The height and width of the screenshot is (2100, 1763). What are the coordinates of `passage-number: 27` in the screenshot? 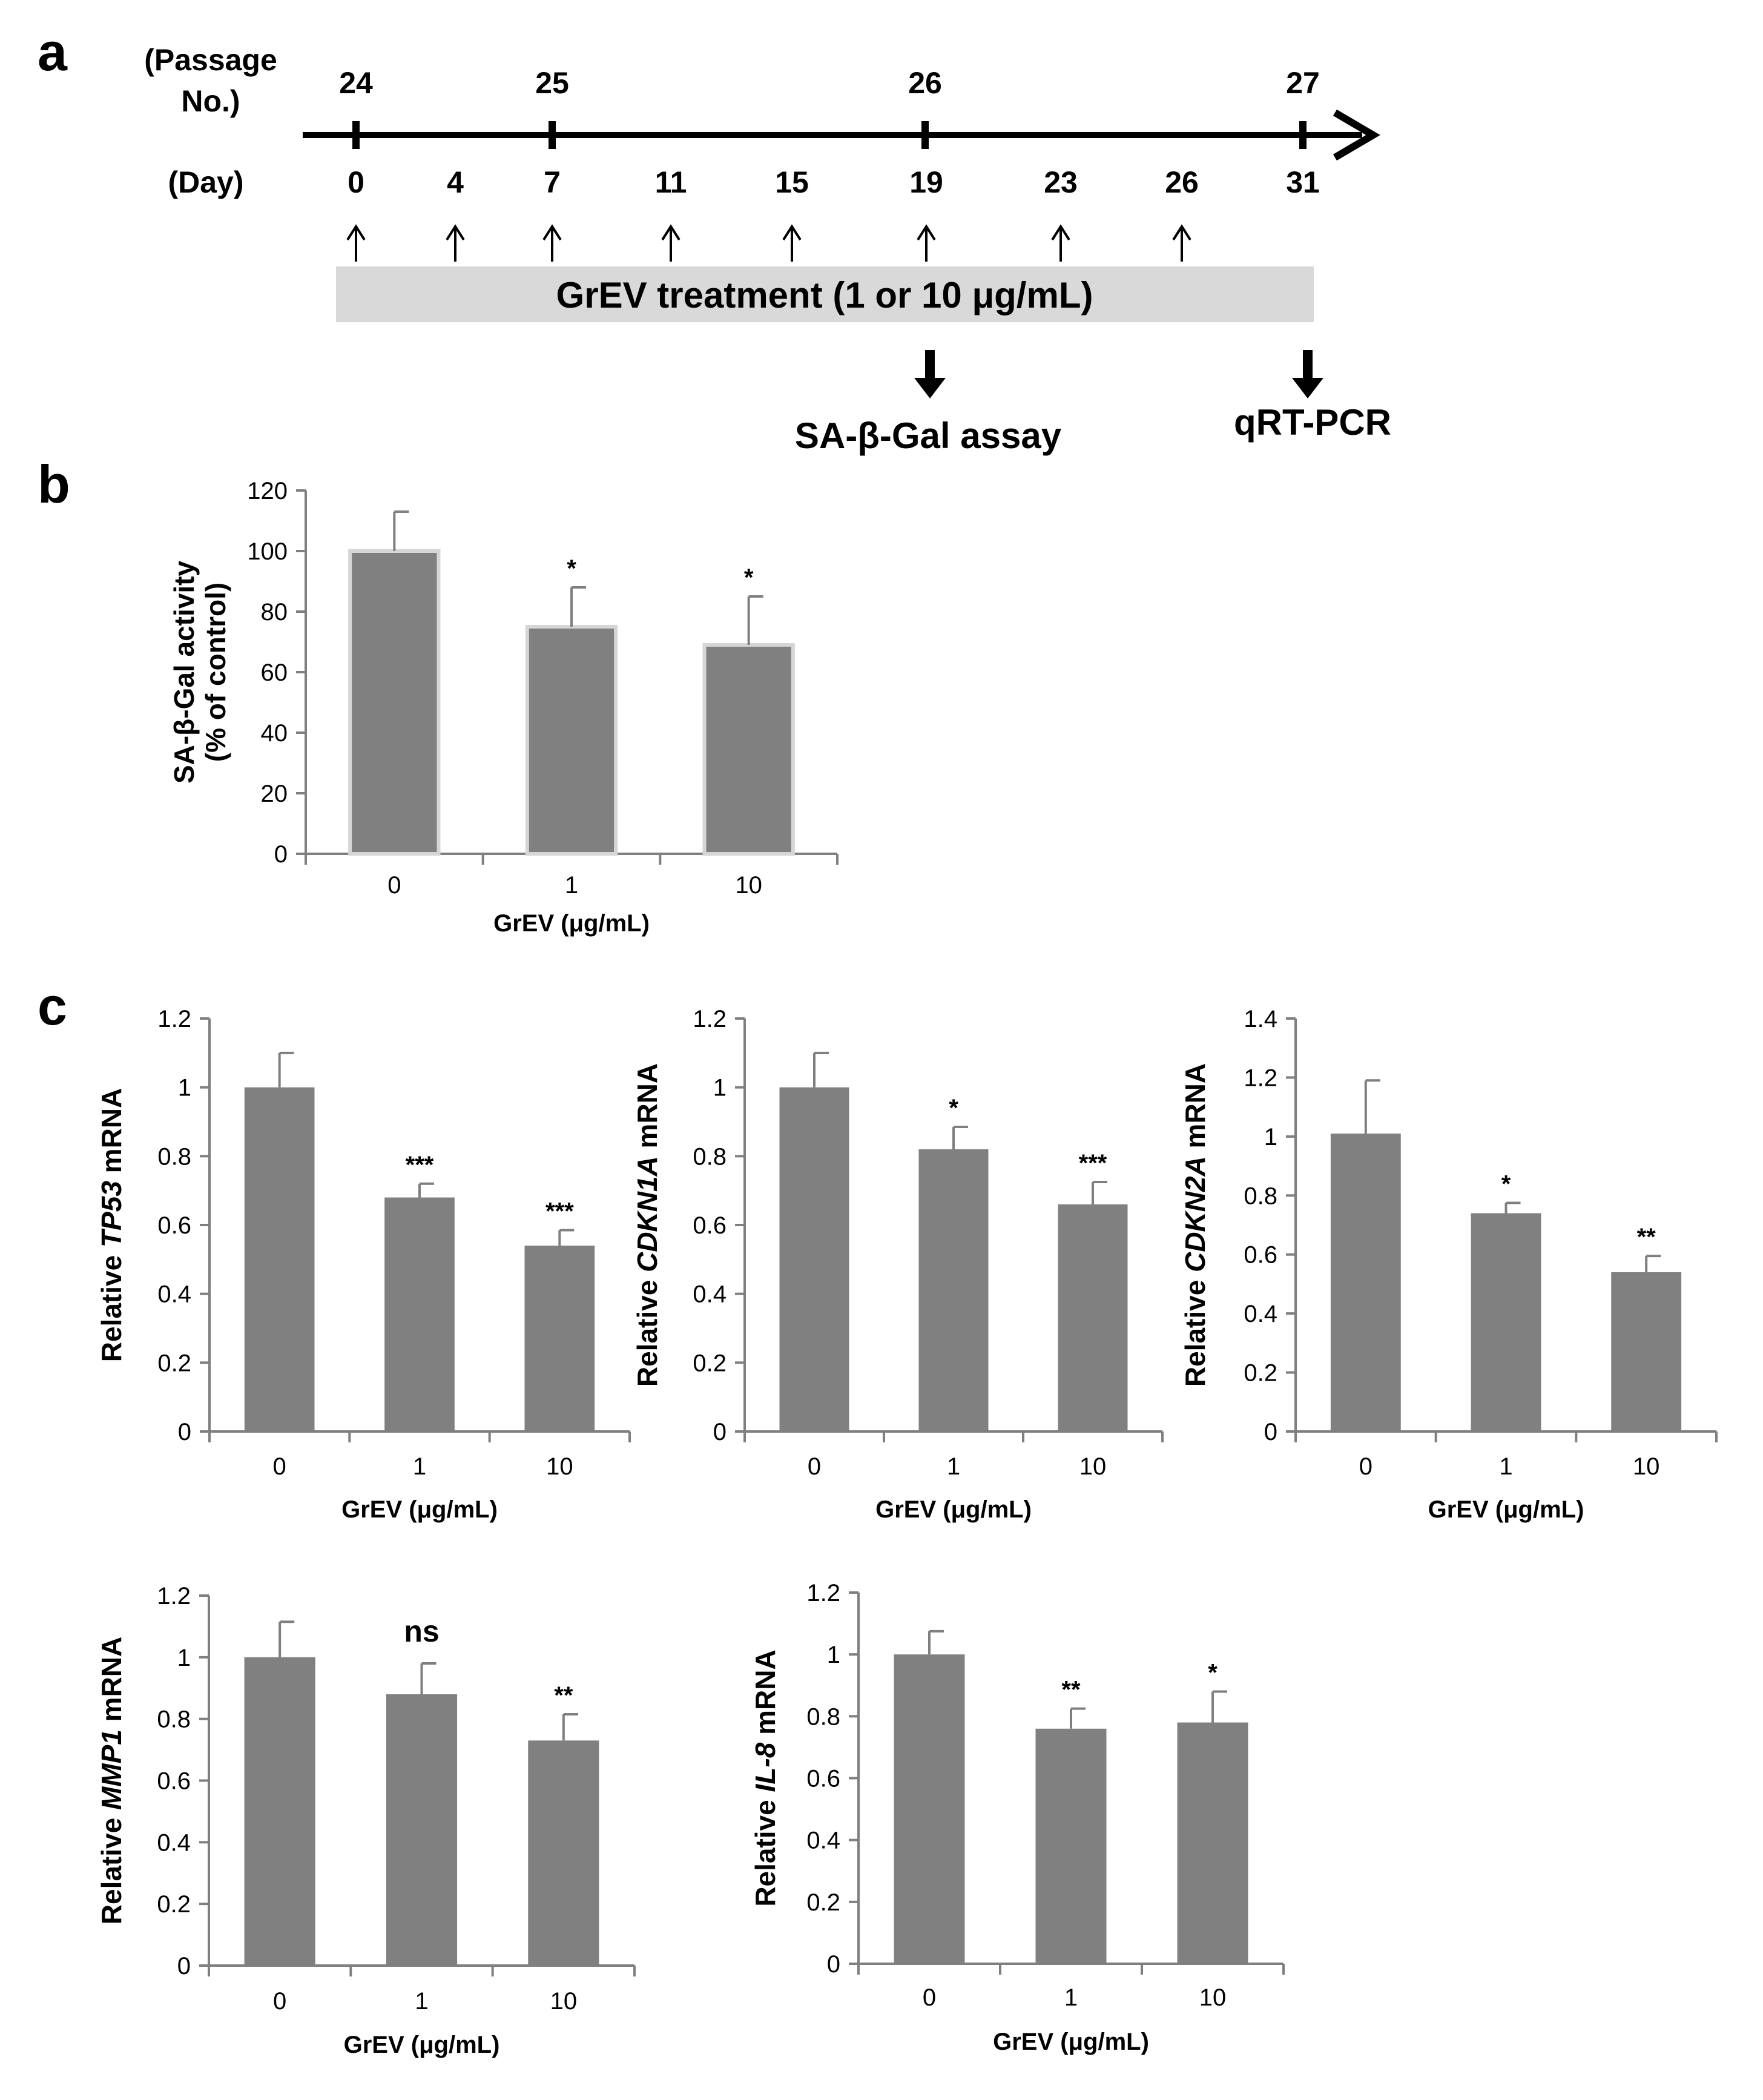 It's located at (1303, 83).